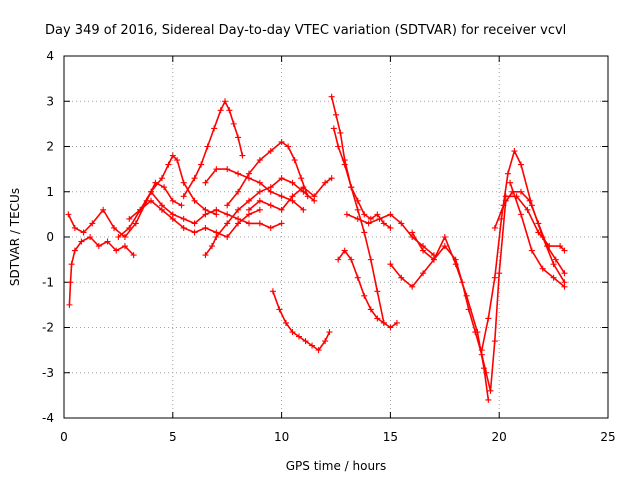  I want to click on x-tick-label: 15, so click(390, 437).